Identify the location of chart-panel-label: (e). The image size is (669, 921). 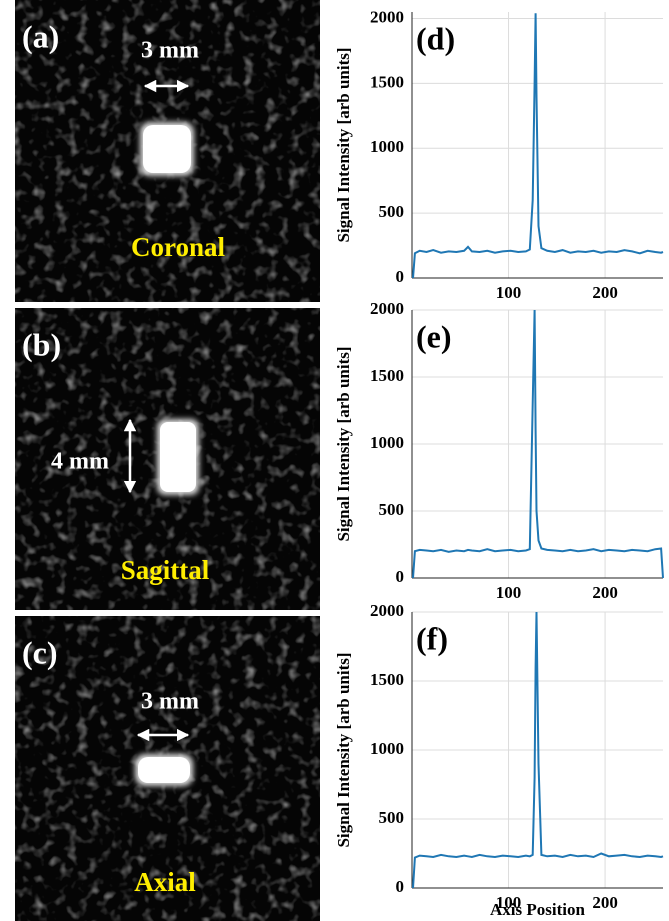
(434, 336).